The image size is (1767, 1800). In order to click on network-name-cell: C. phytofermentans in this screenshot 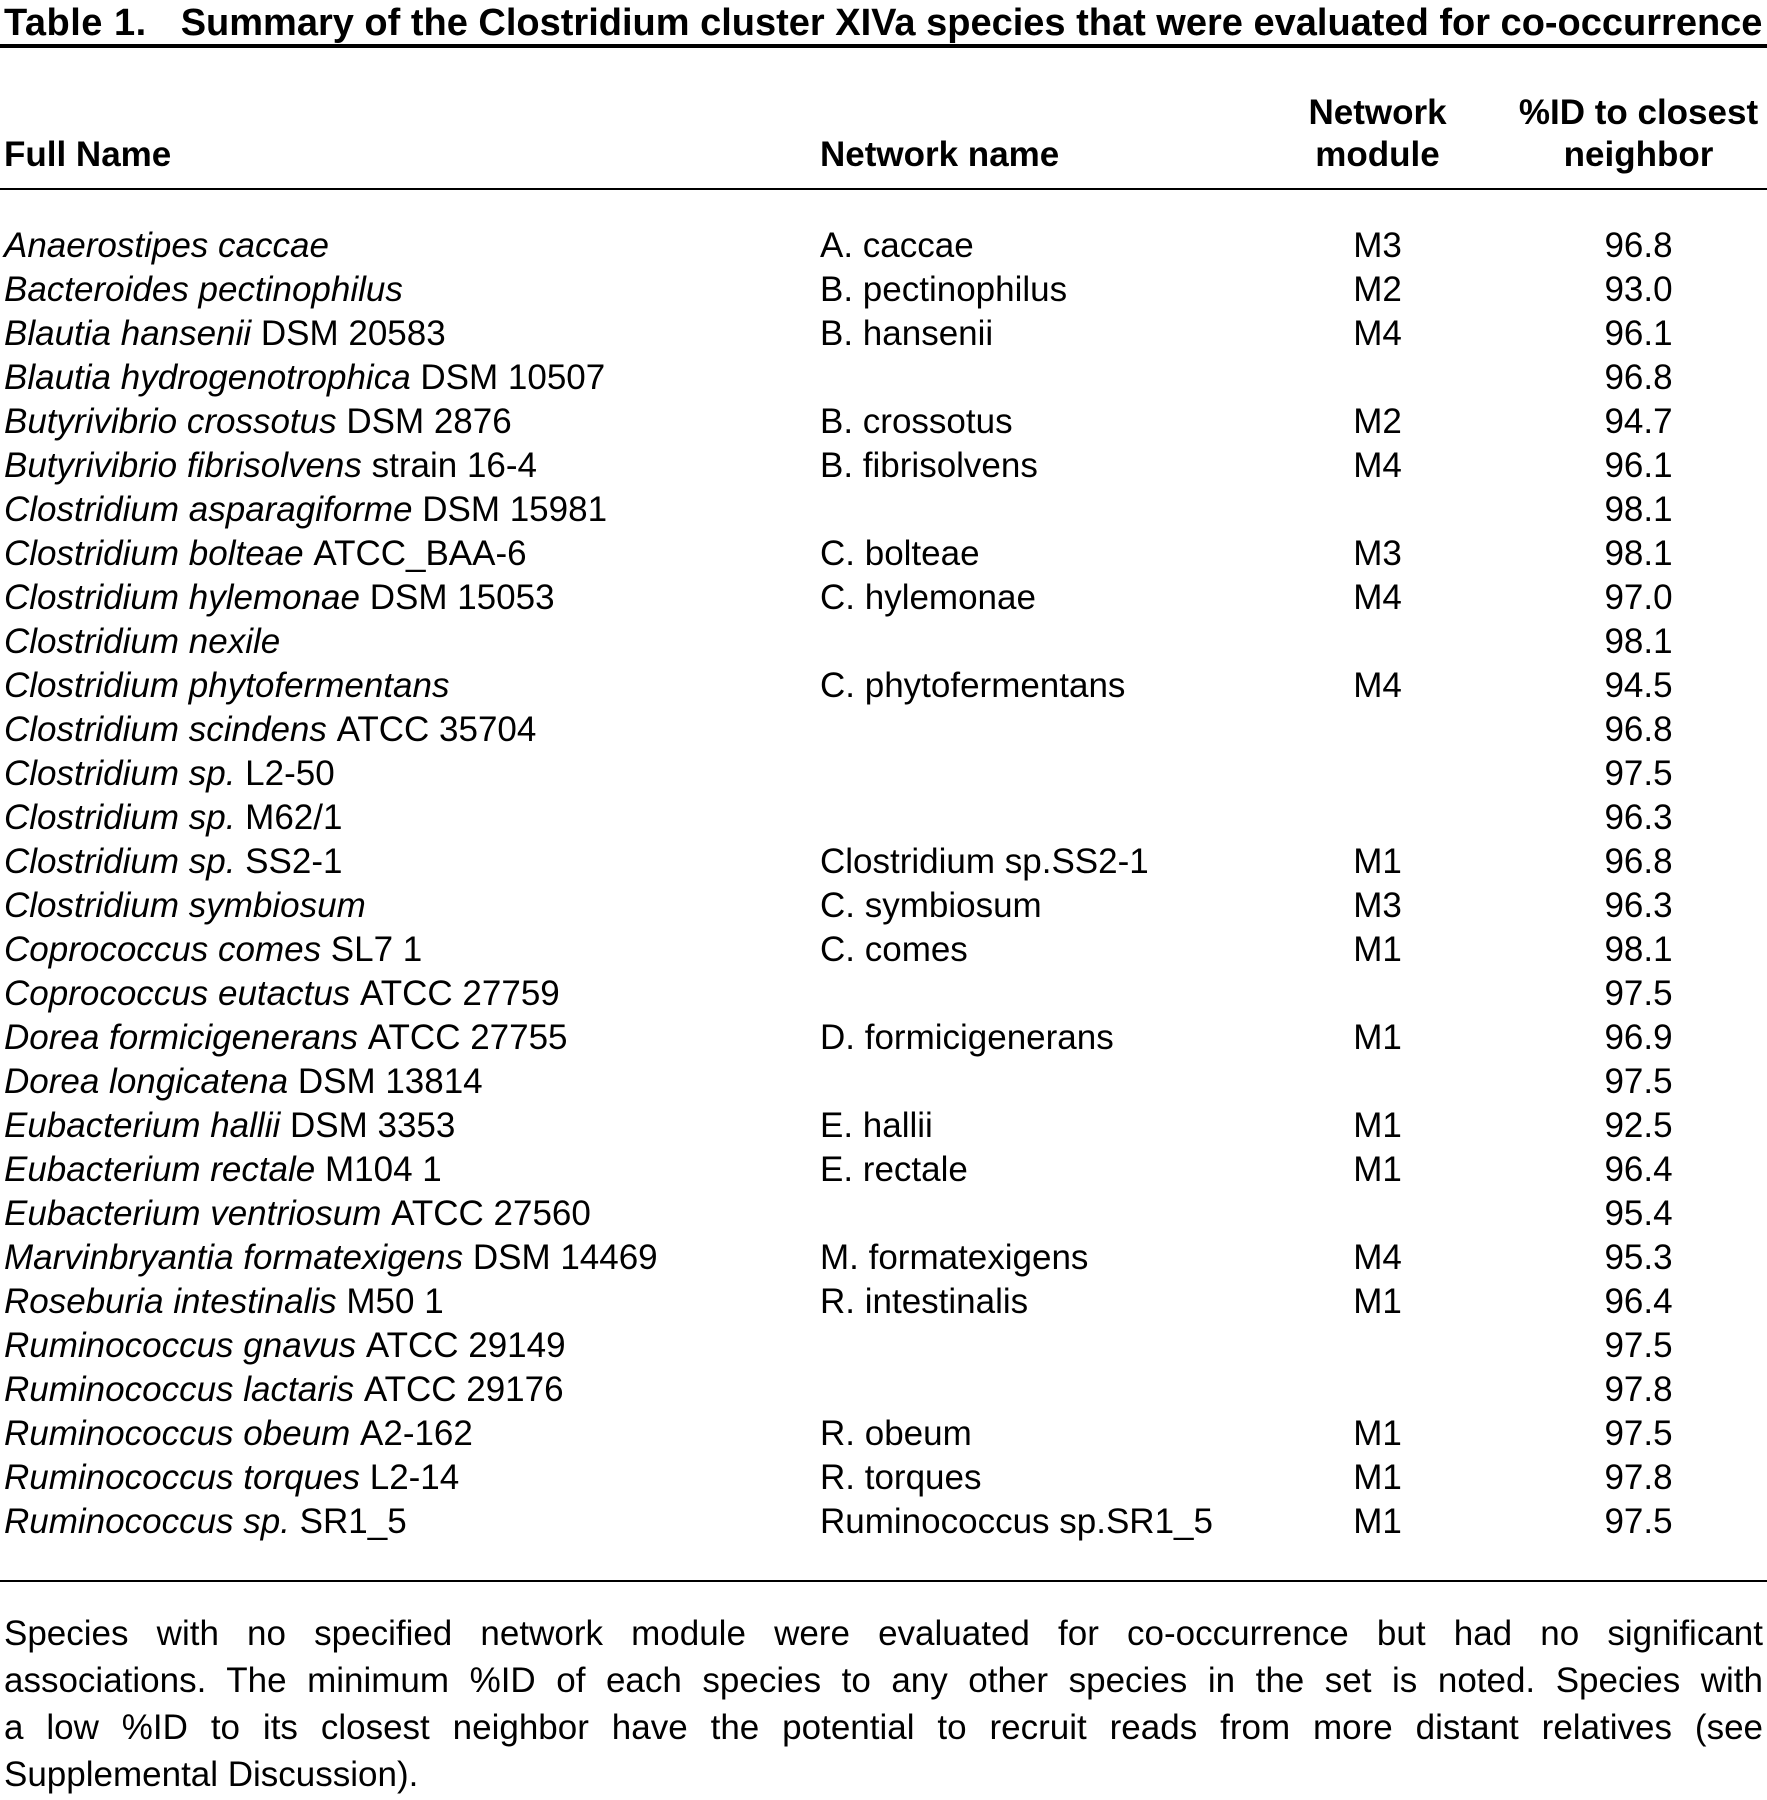, I will do `click(973, 685)`.